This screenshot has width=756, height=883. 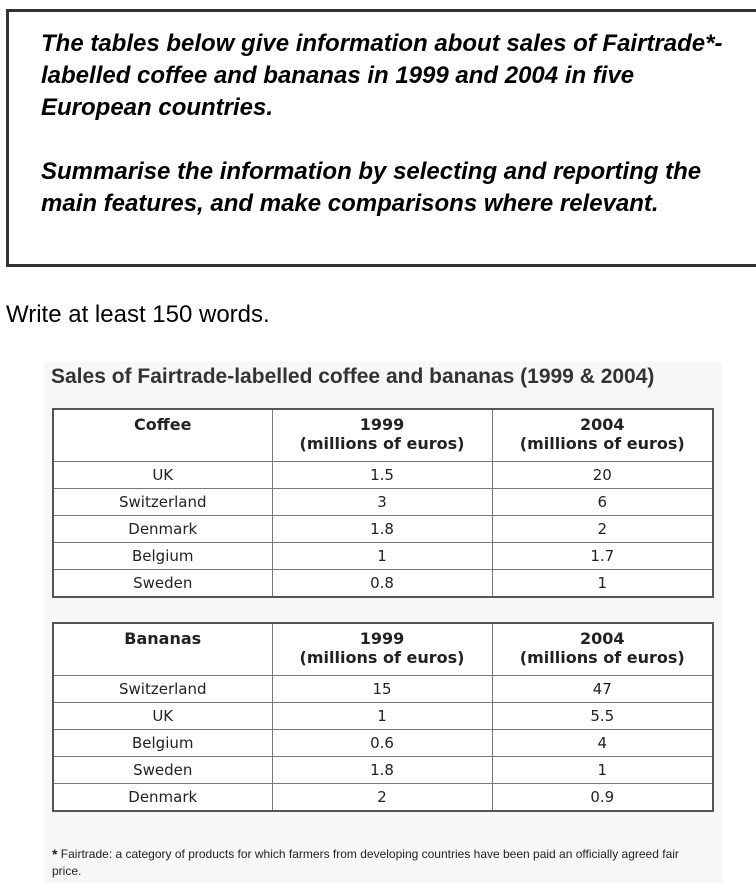 I want to click on value-2004-cell: 4, so click(x=602, y=743).